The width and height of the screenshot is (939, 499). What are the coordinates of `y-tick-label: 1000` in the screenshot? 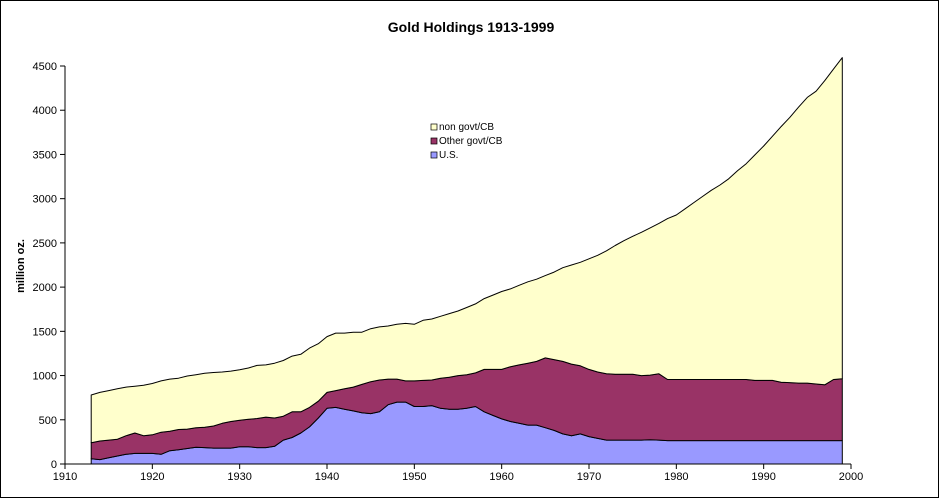 It's located at (45, 377).